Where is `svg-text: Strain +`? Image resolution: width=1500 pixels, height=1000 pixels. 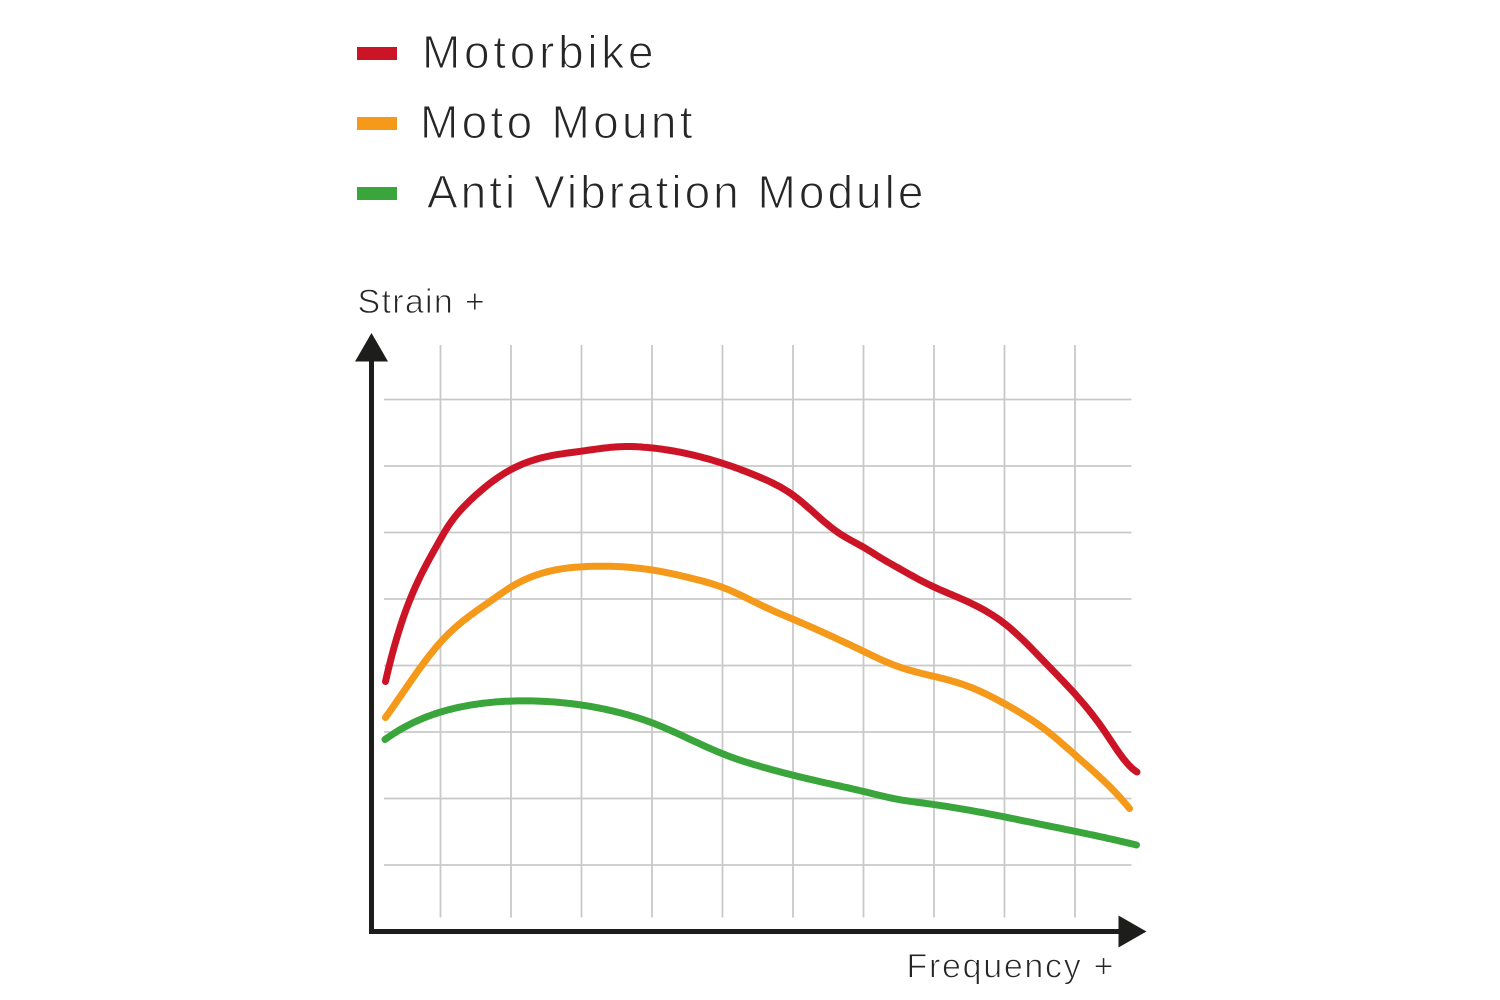 svg-text: Strain + is located at coordinates (422, 302).